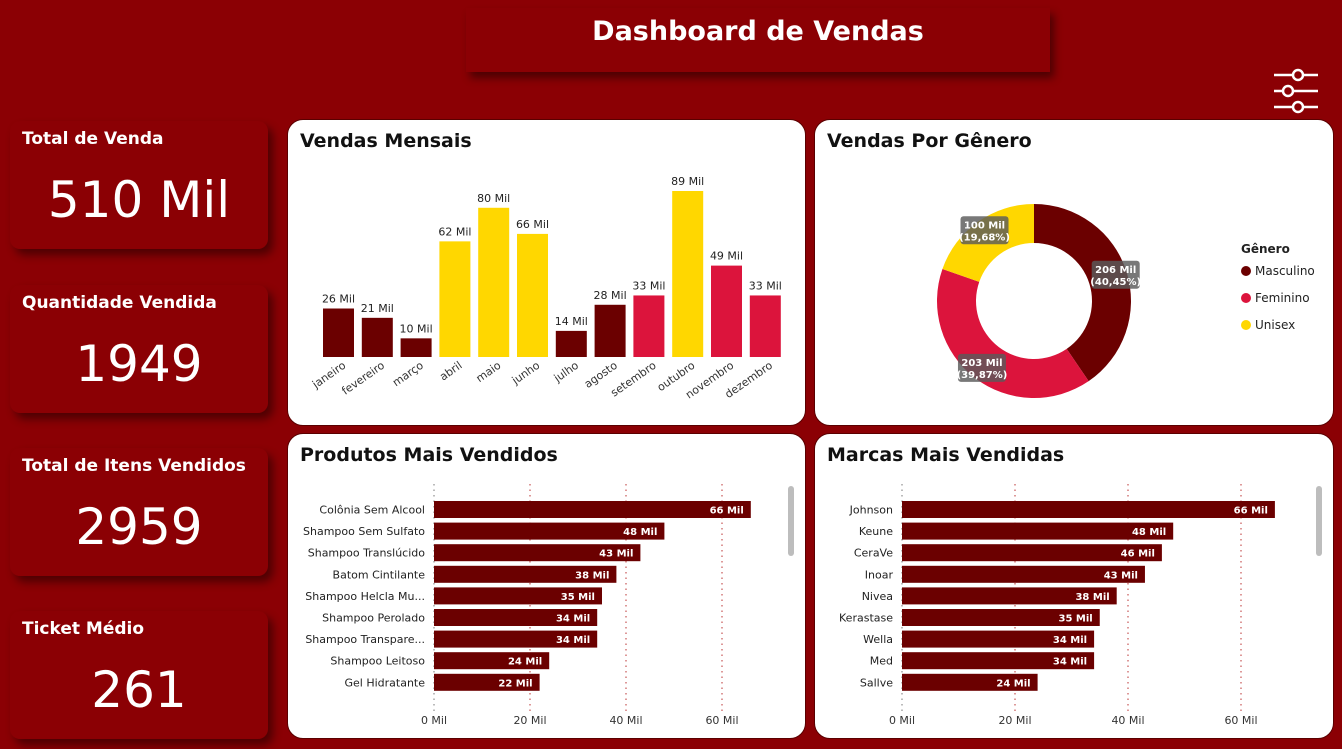 The width and height of the screenshot is (1342, 749). I want to click on bar-setembro, so click(649, 326).